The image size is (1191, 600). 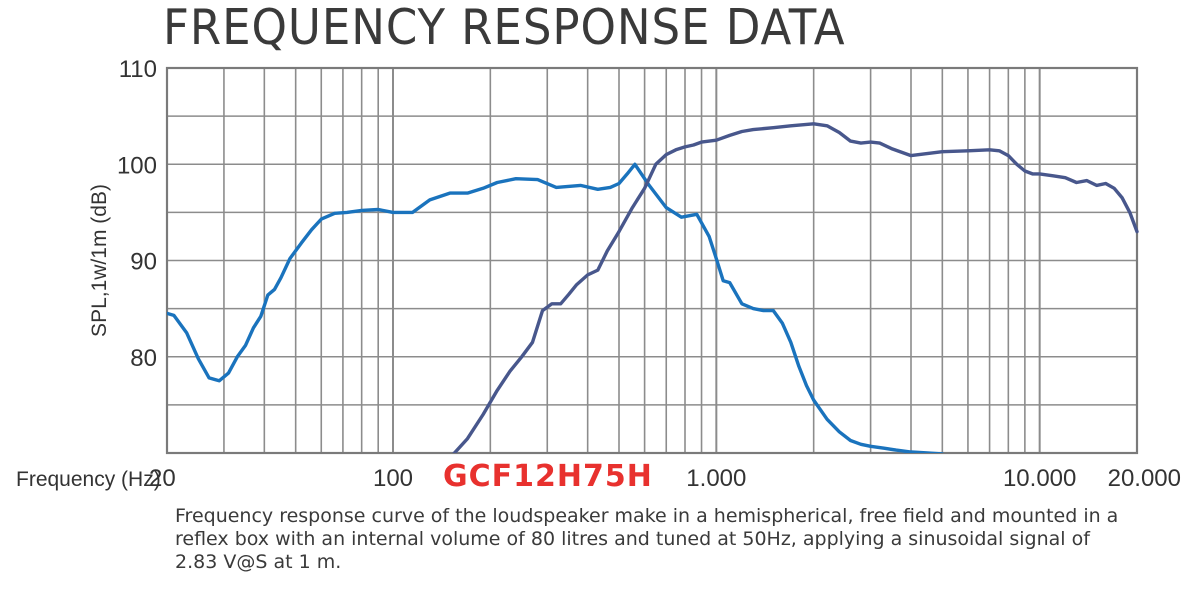 What do you see at coordinates (716, 478) in the screenshot?
I see `x-tick-label: 1.000` at bounding box center [716, 478].